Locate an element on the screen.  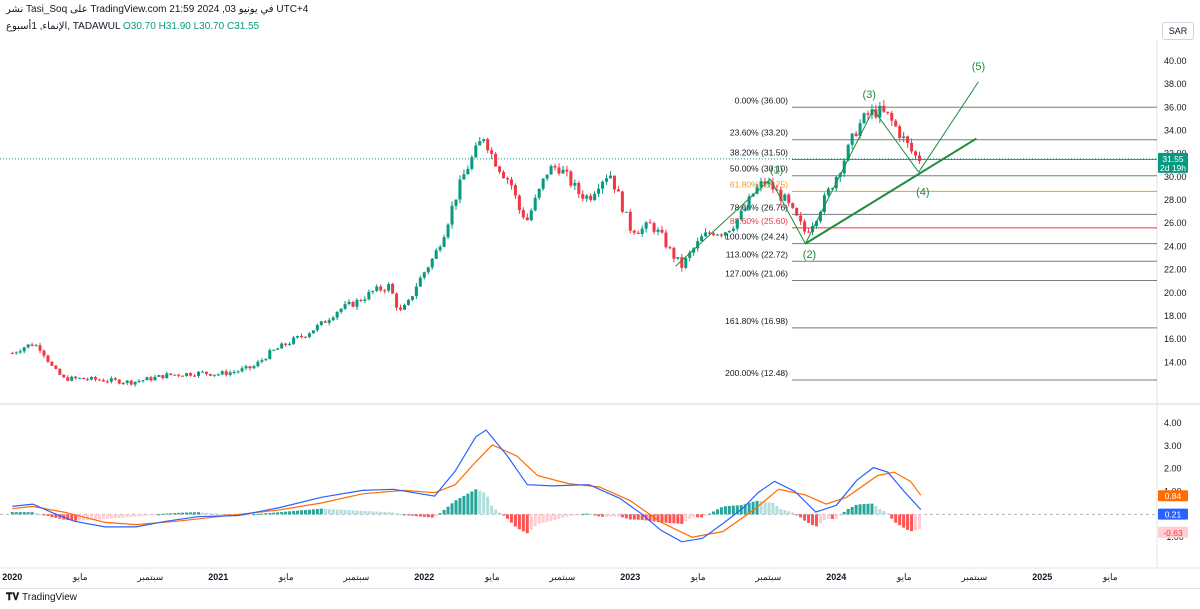
fib-level-label: 161.80% (16.98) is located at coordinates (756, 321).